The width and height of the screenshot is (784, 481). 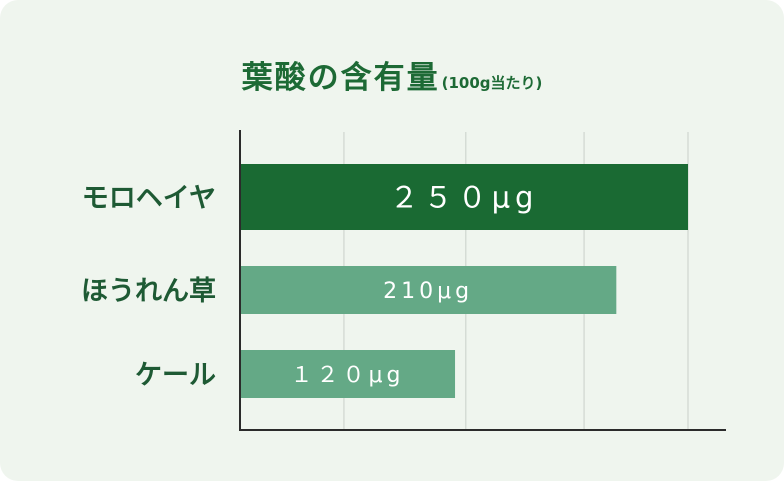 I want to click on bar-value-label: 210μg, so click(x=428, y=291).